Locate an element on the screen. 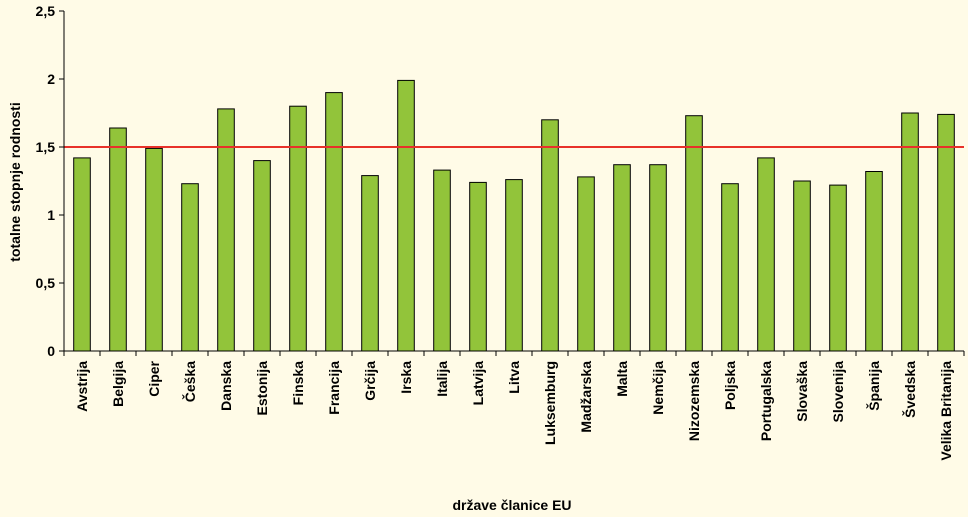 The width and height of the screenshot is (968, 517). x-tick-label: Češka is located at coordinates (189, 381).